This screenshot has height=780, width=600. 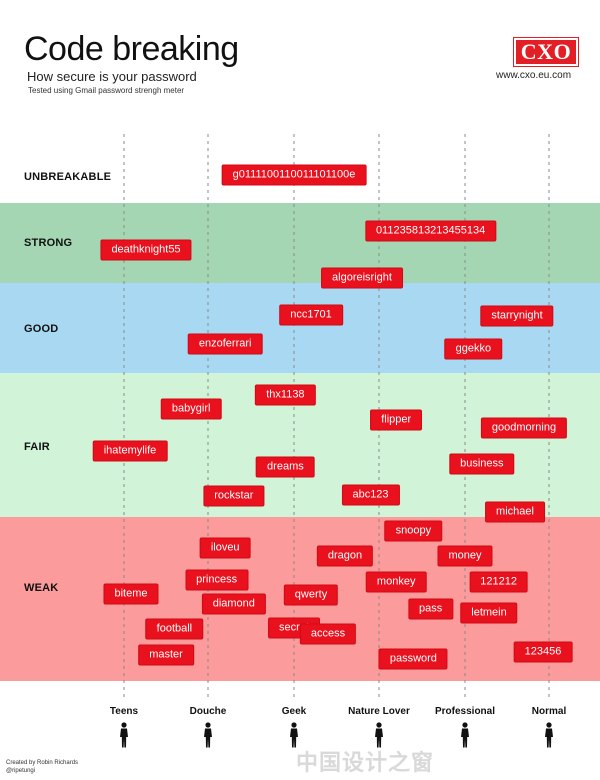 I want to click on password-tag: flipper, so click(x=396, y=420).